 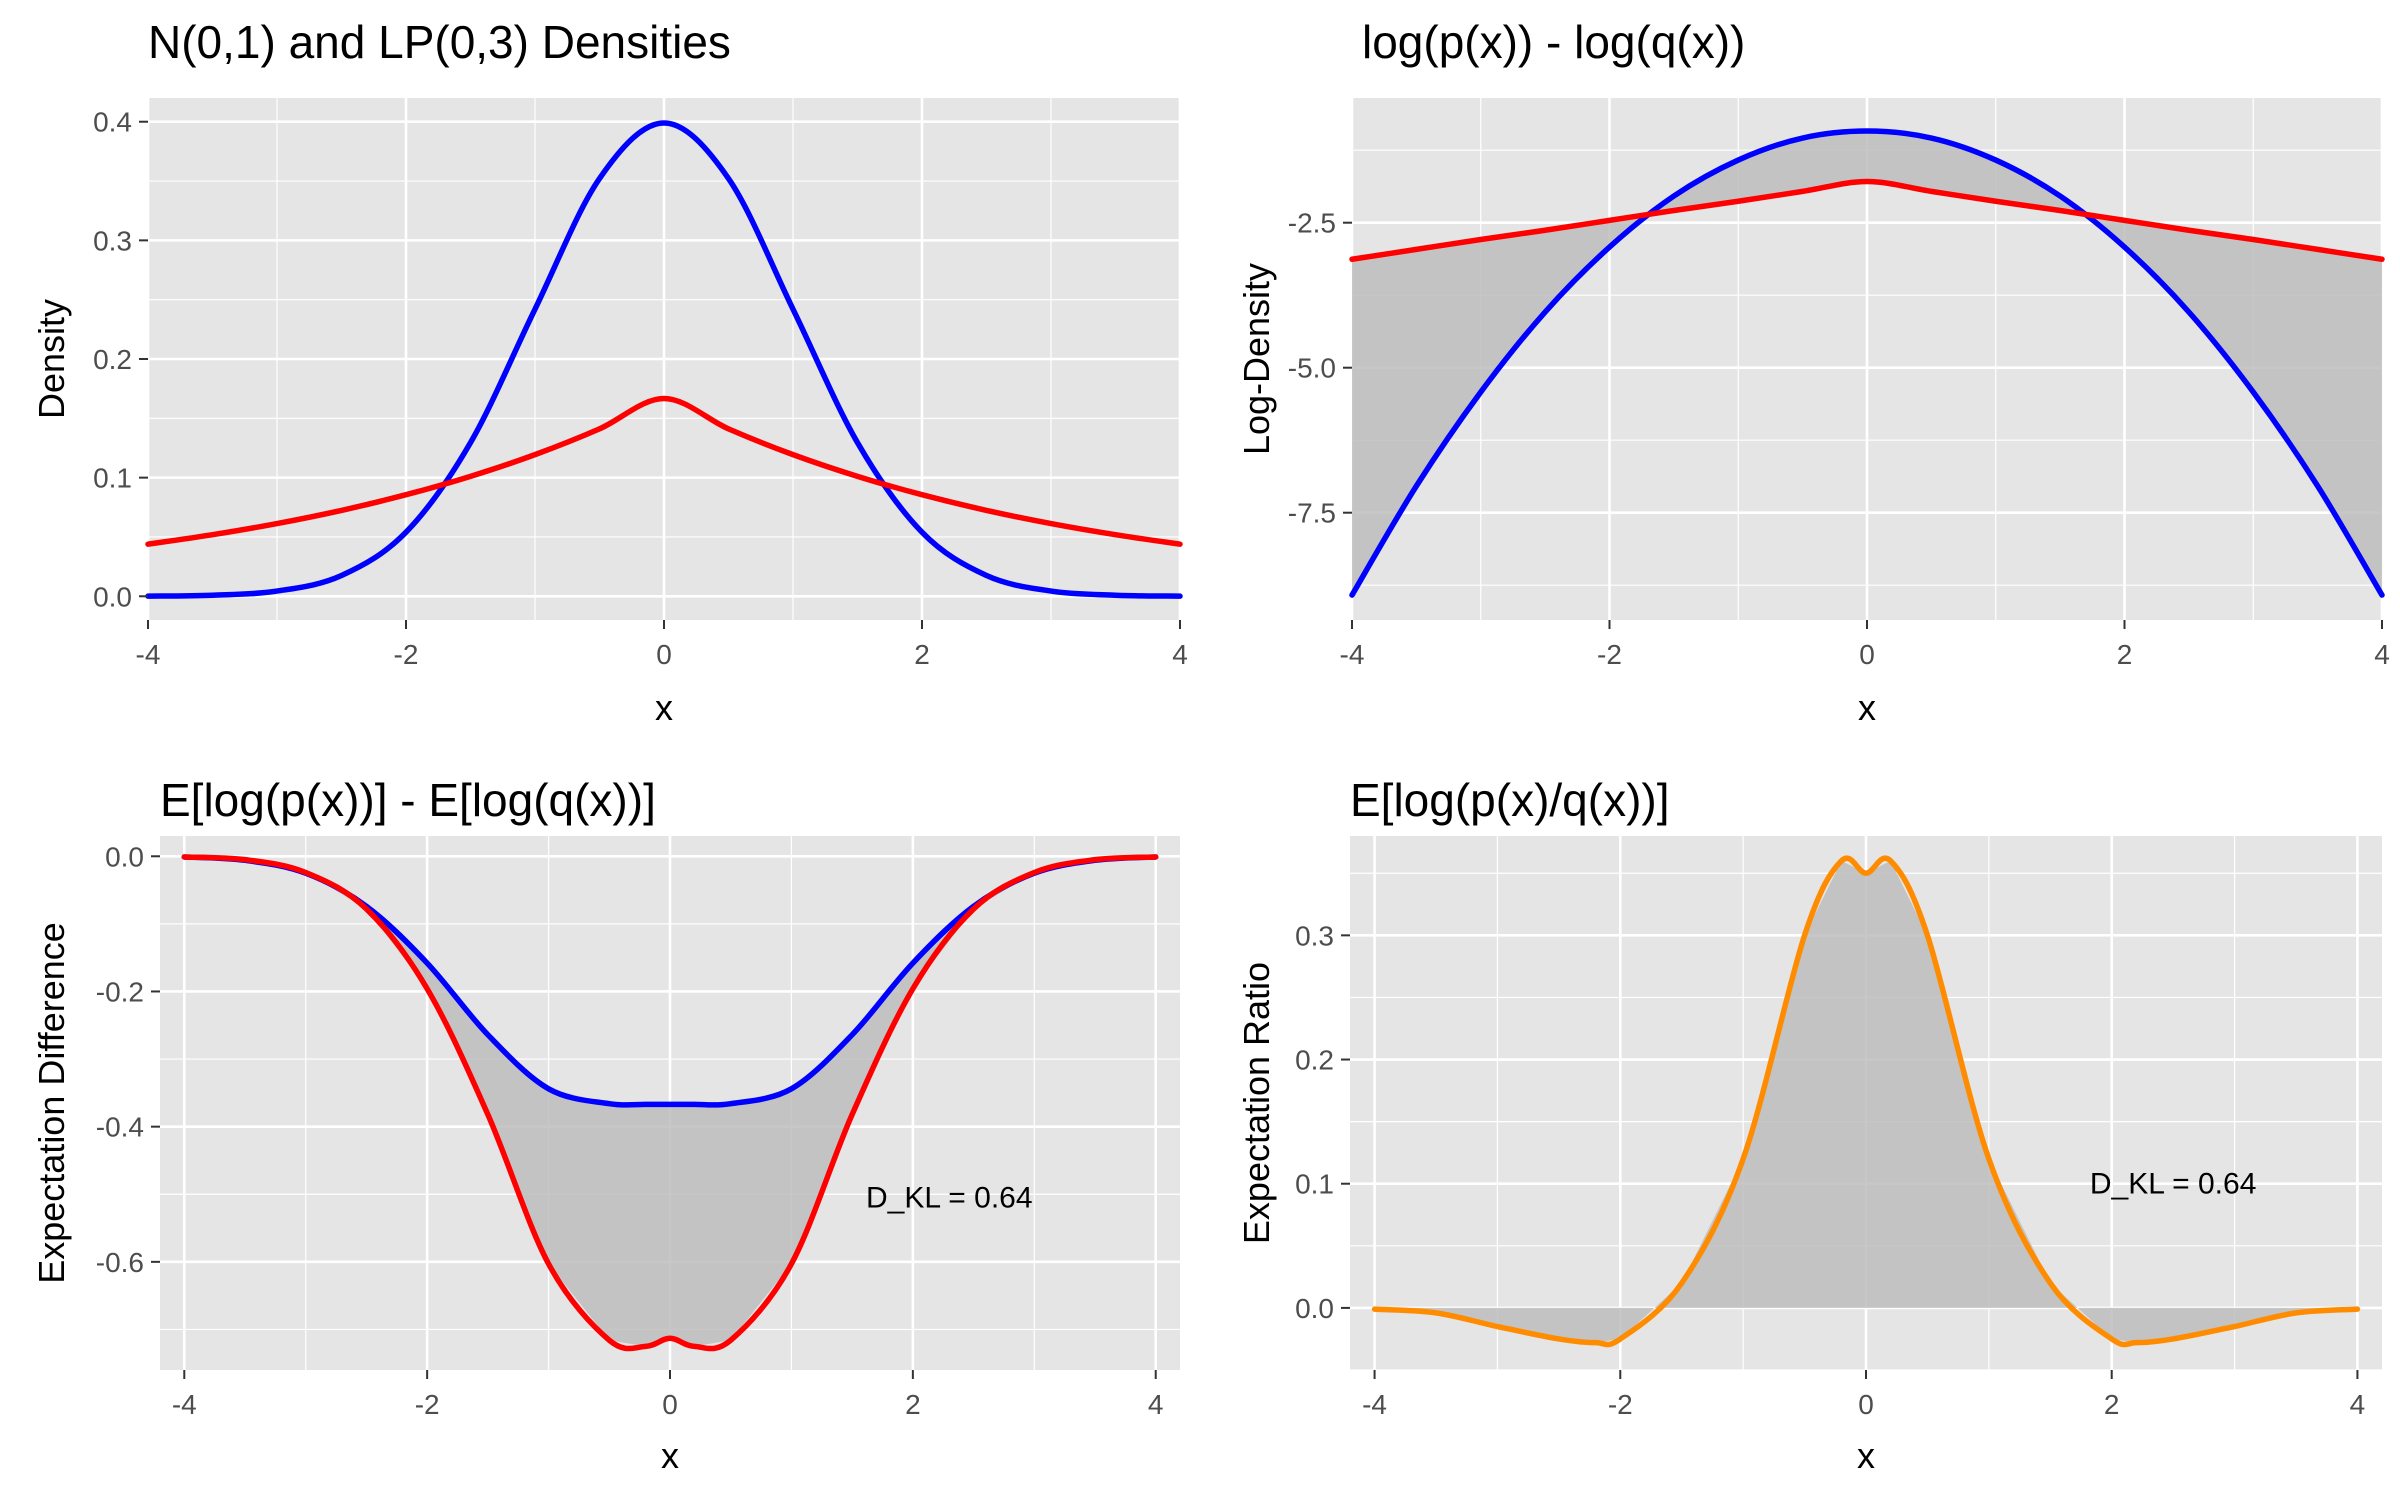 I want to click on y-axis-label: Expectation Ratio, so click(x=1256, y=1103).